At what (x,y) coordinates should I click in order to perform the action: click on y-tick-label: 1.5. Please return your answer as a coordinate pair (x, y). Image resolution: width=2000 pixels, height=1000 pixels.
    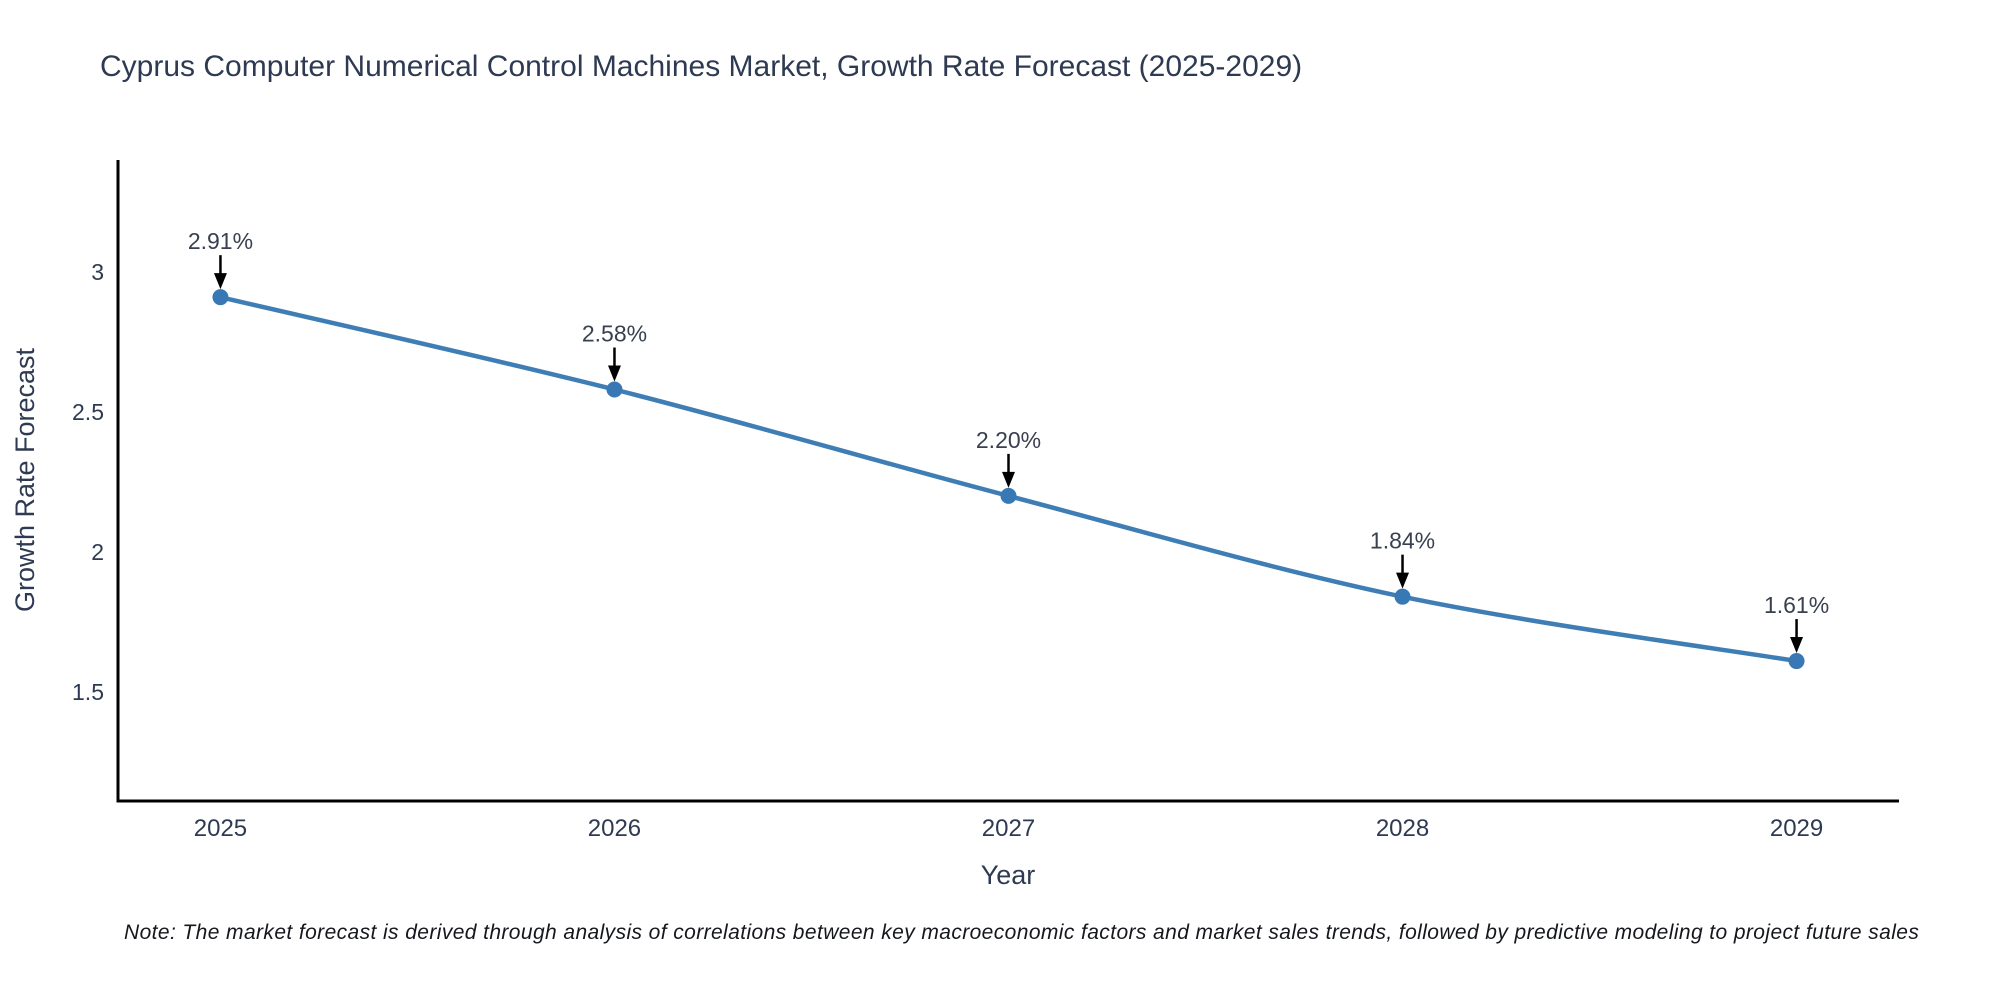
    Looking at the image, I should click on (88, 692).